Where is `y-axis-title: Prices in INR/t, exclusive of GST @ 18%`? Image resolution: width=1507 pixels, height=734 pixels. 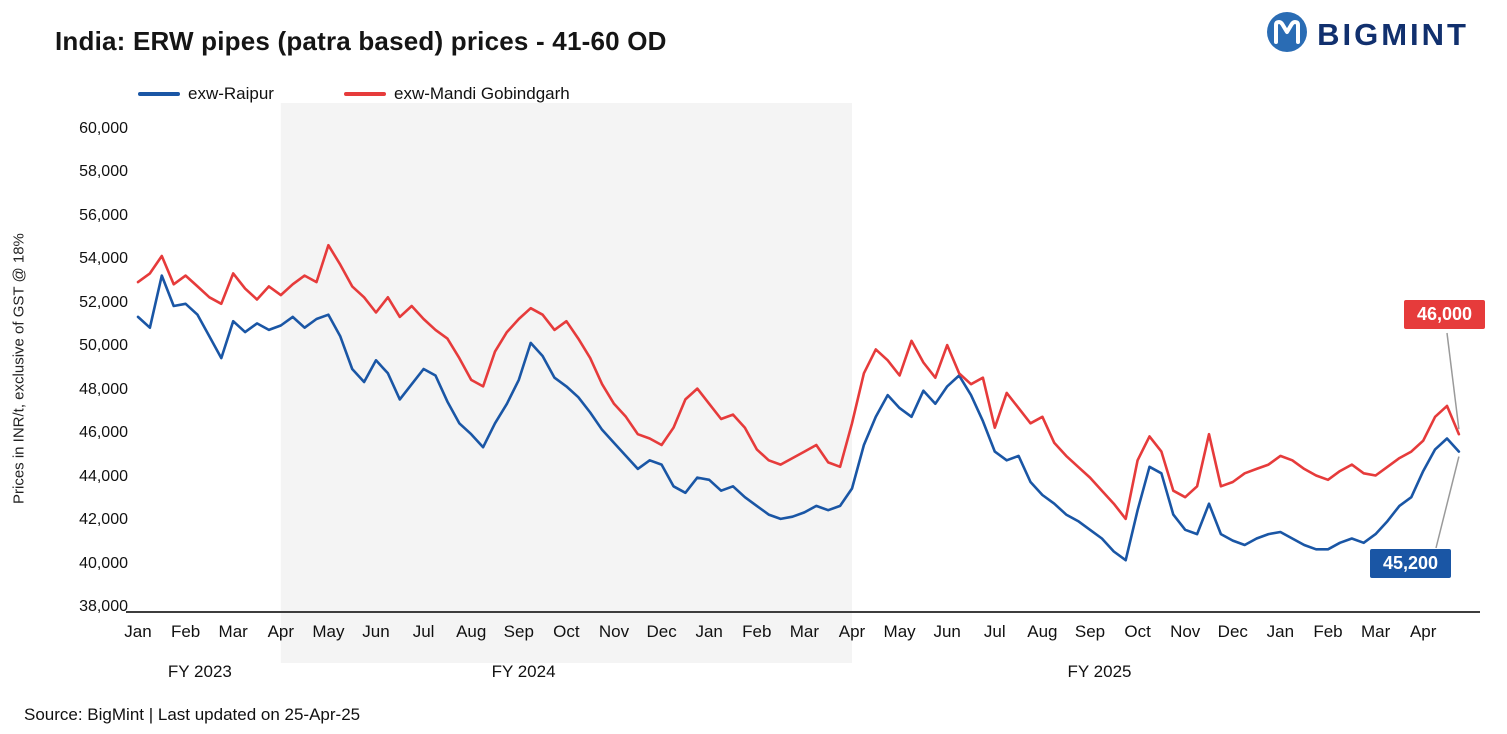
y-axis-title: Prices in INR/t, exclusive of GST @ 18% is located at coordinates (19, 369).